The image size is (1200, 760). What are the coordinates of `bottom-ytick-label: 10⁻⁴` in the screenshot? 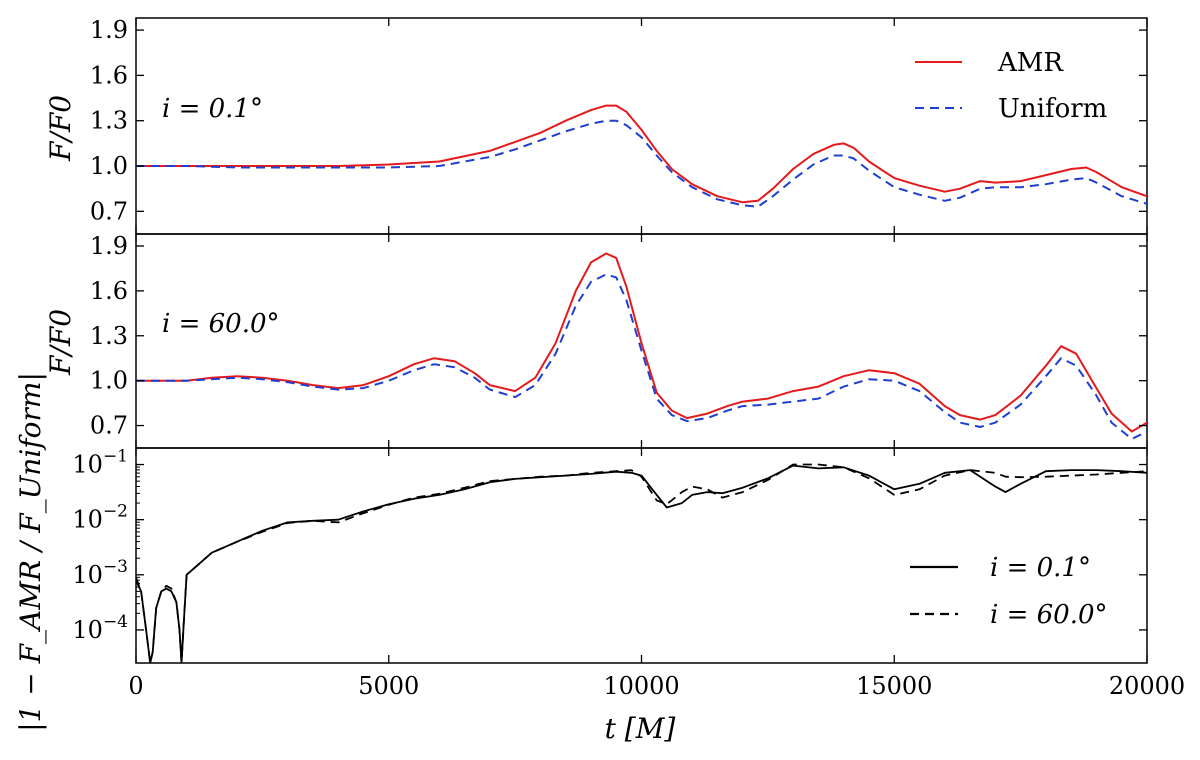 It's located at (100, 628).